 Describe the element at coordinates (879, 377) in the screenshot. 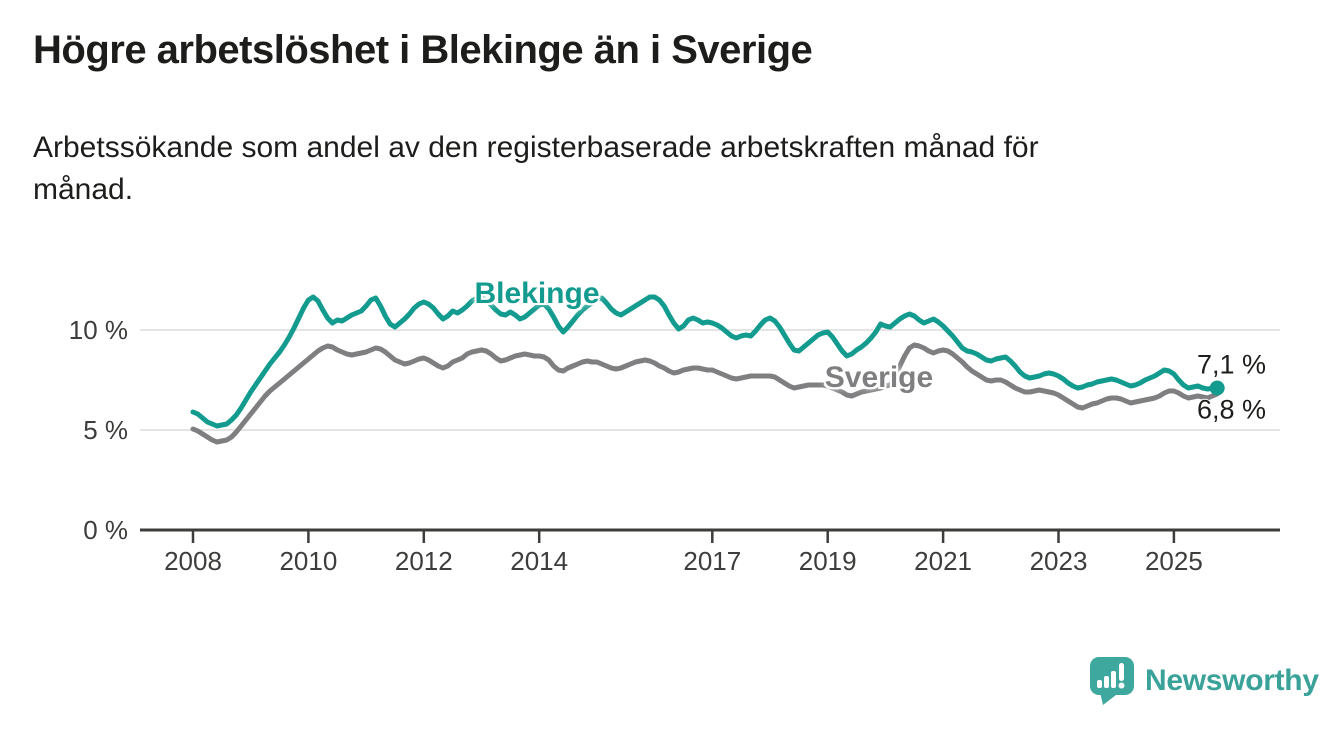

I see `series-label-sverige: Sverige` at that location.